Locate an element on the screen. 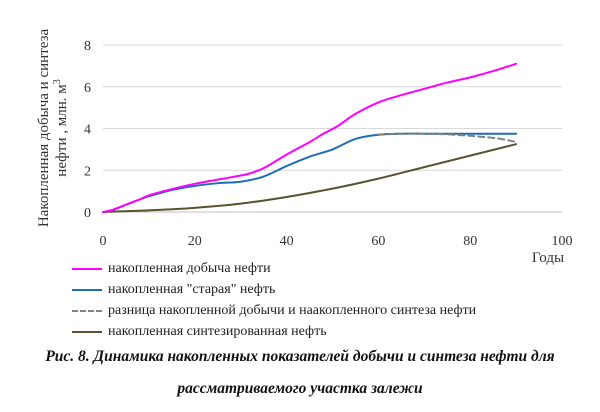  y-tick-label-1: 2 is located at coordinates (87, 171).